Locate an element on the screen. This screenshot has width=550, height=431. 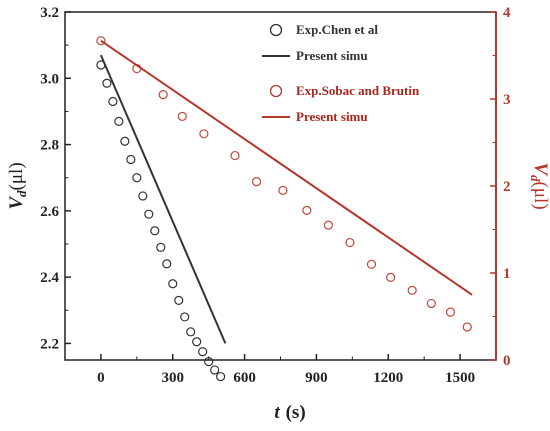
legend-label: Exp.Sobac and Brutin is located at coordinates (358, 90).